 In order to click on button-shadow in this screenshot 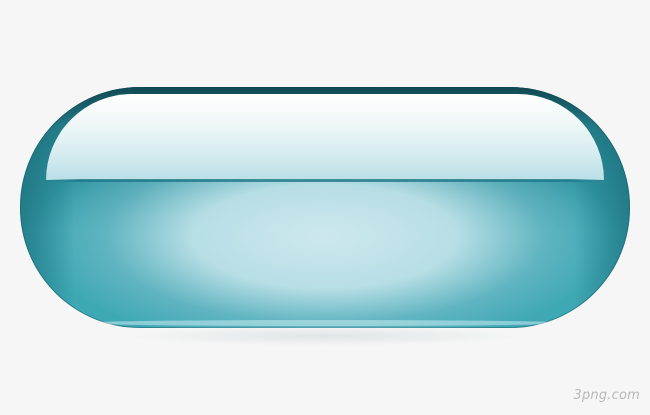, I will do `click(325, 336)`.